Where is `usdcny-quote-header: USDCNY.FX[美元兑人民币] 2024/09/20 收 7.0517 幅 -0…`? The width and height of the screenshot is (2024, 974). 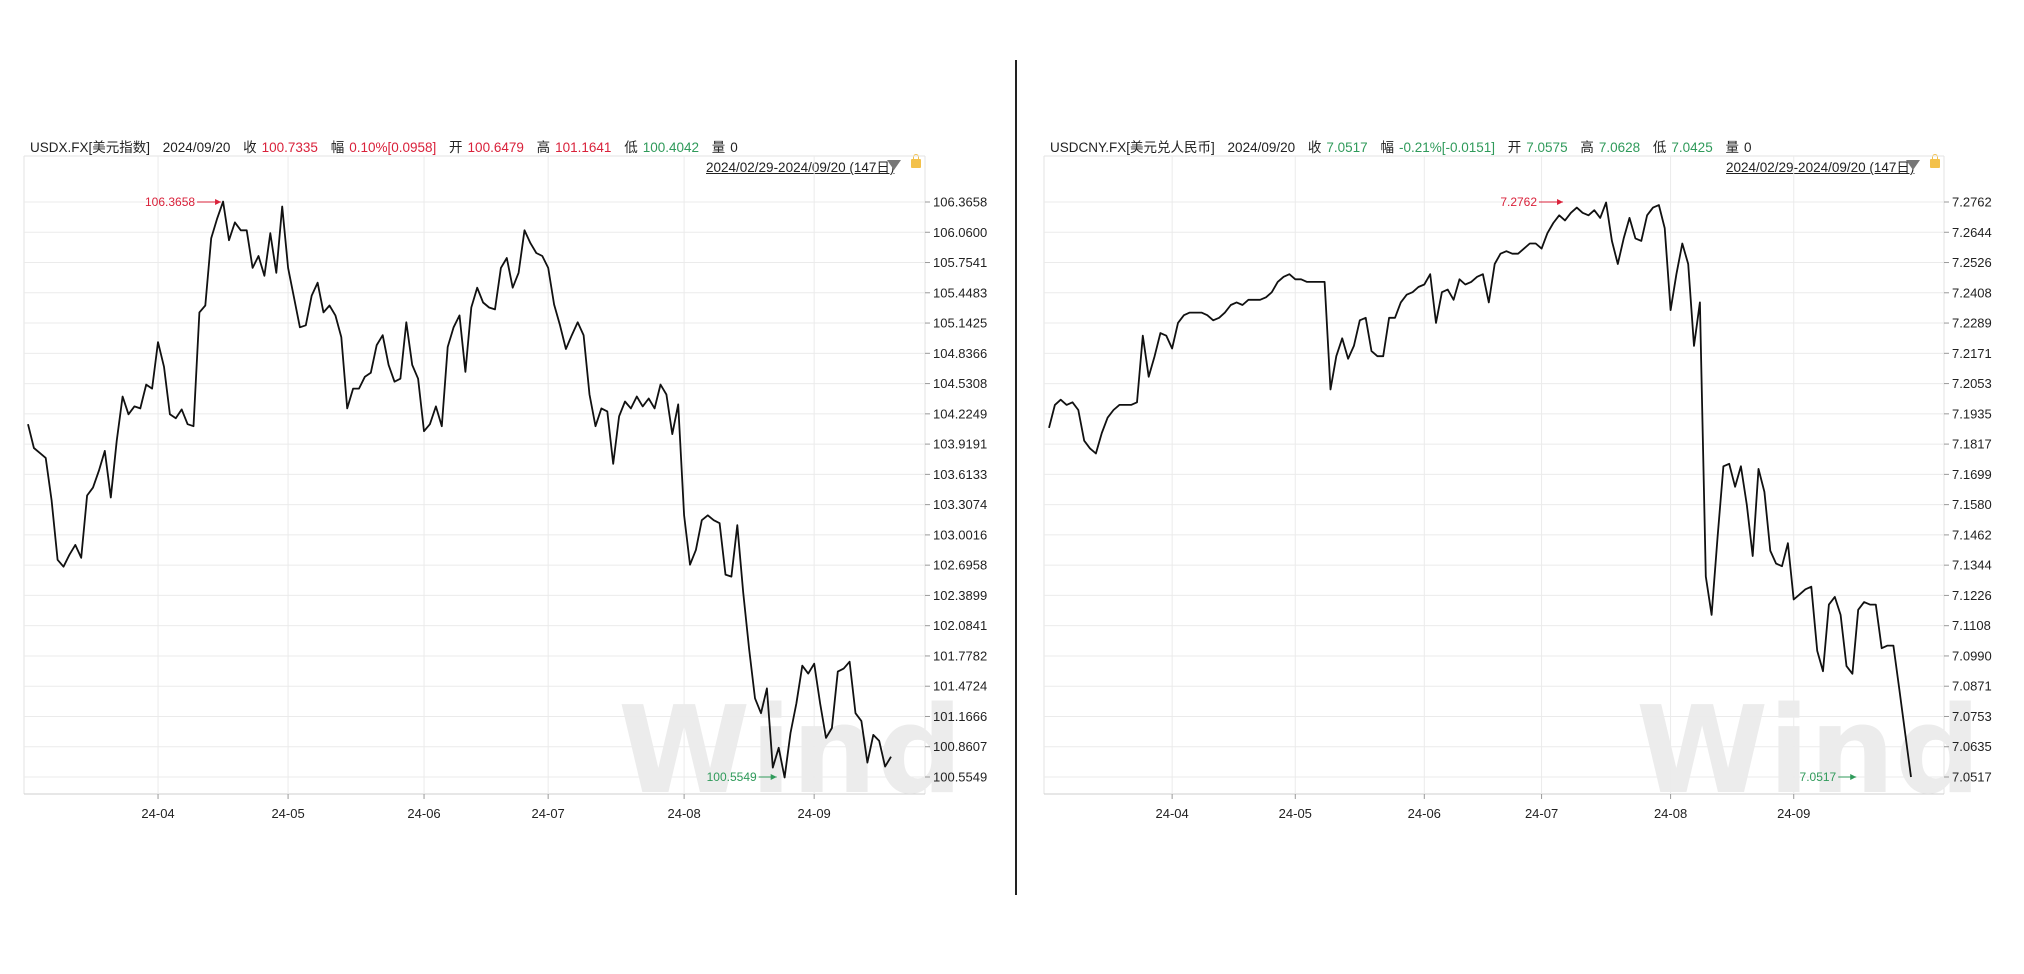
usdcny-quote-header: USDCNY.FX[美元兑人民币] 2024/09/20 收 7.0517 幅 -0… is located at coordinates (1405, 146).